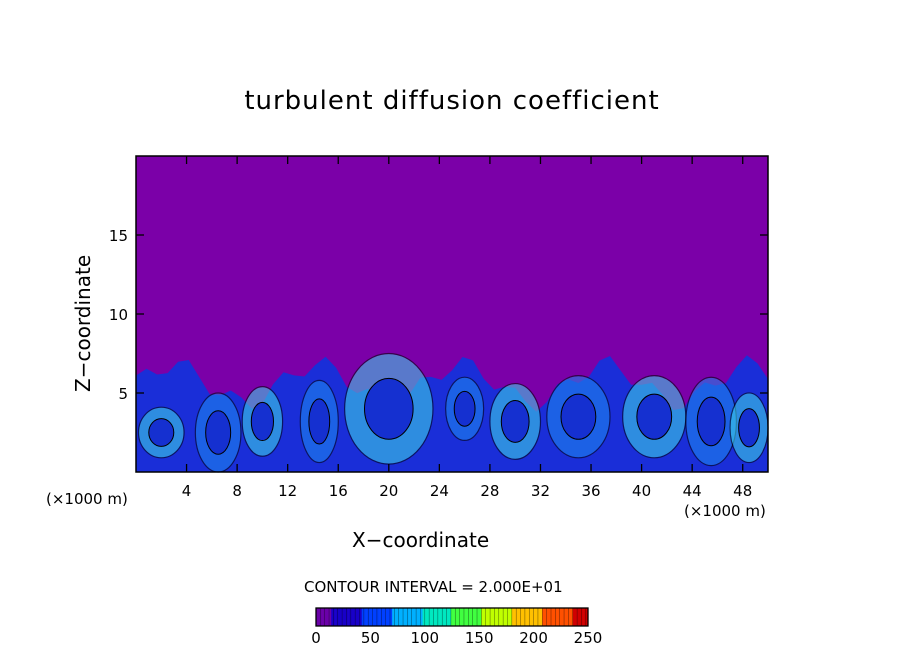 Image resolution: width=904 pixels, height=654 pixels. What do you see at coordinates (424, 638) in the screenshot?
I see `colorbar-tick-label: 100` at bounding box center [424, 638].